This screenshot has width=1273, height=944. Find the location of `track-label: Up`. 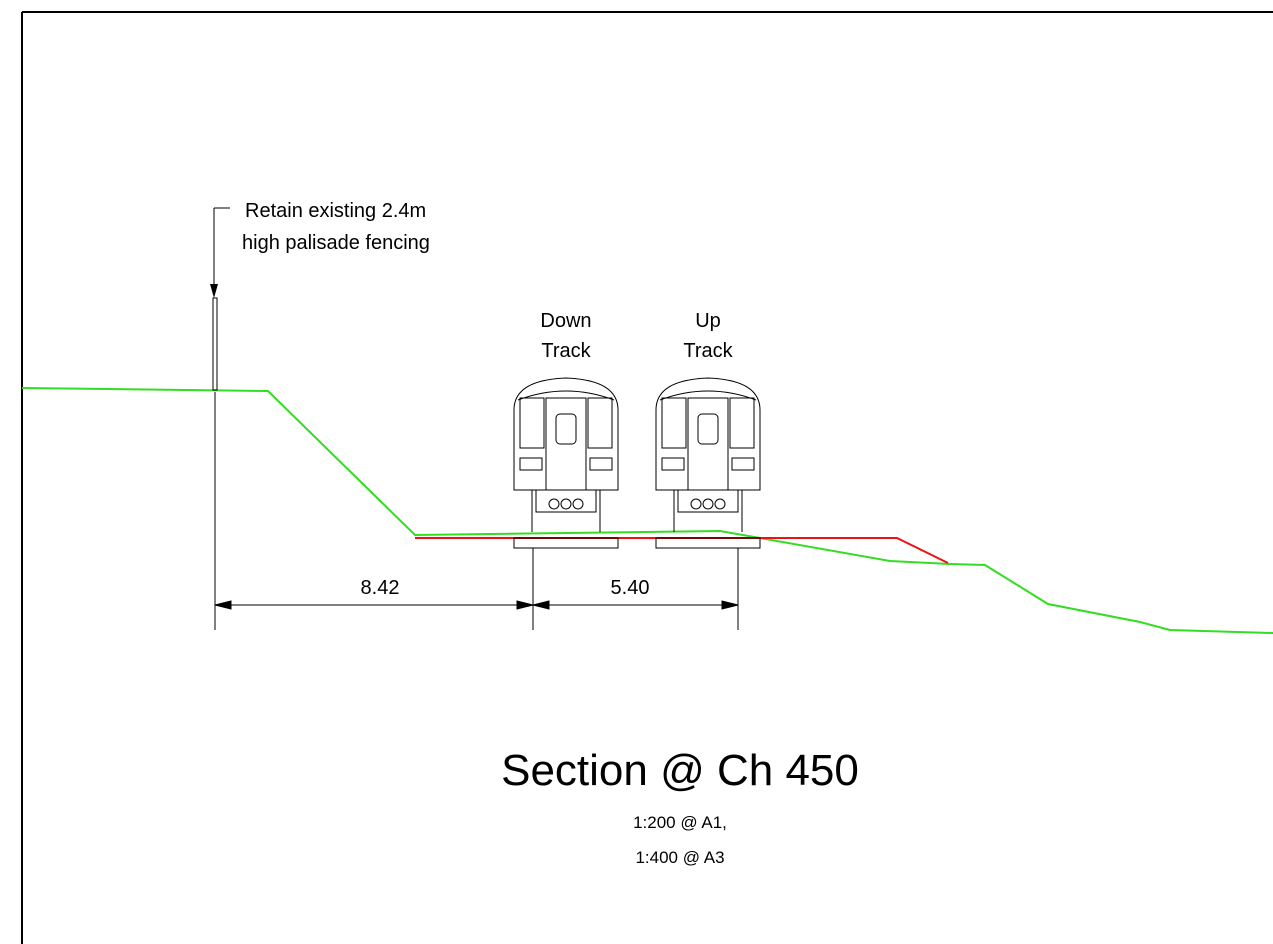

track-label: Up is located at coordinates (708, 321).